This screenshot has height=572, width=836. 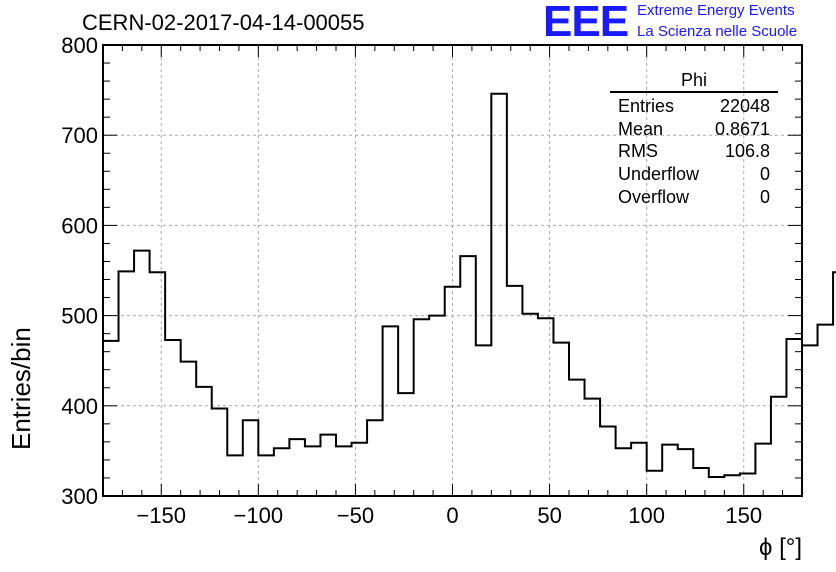 What do you see at coordinates (79, 135) in the screenshot?
I see `y-tick-label: 700` at bounding box center [79, 135].